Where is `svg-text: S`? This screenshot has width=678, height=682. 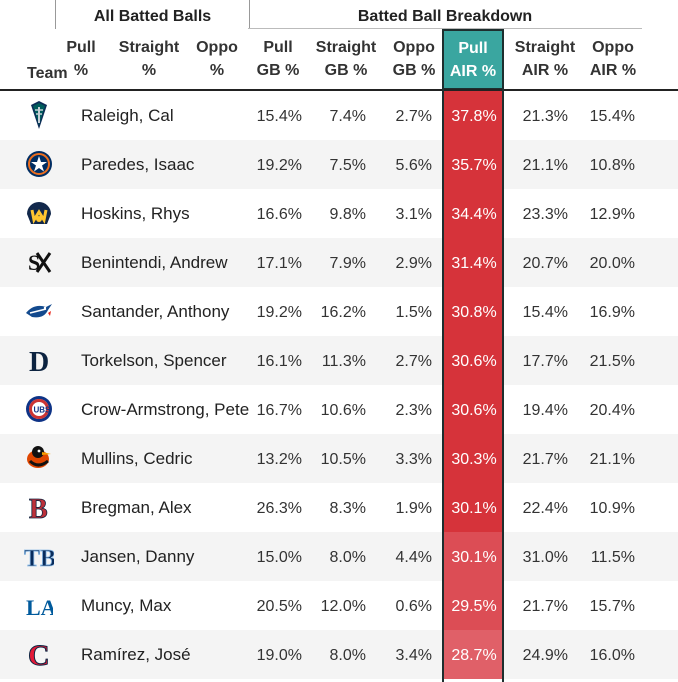 svg-text: S is located at coordinates (34, 262).